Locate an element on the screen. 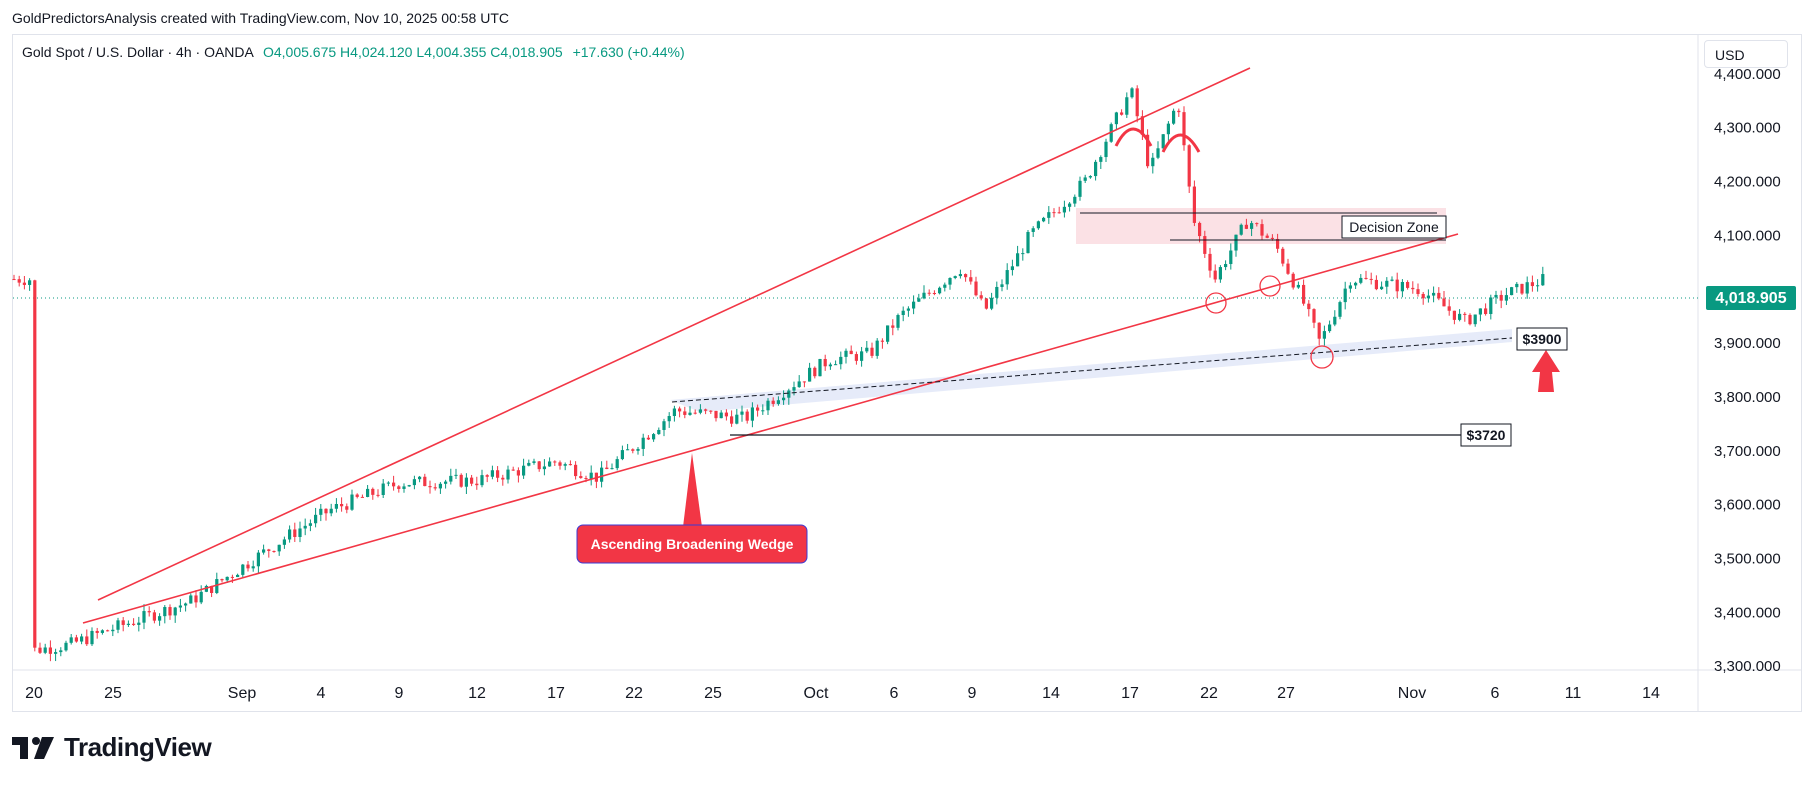 The height and width of the screenshot is (787, 1814). price-tick-label: 3,400.000 is located at coordinates (1747, 612).